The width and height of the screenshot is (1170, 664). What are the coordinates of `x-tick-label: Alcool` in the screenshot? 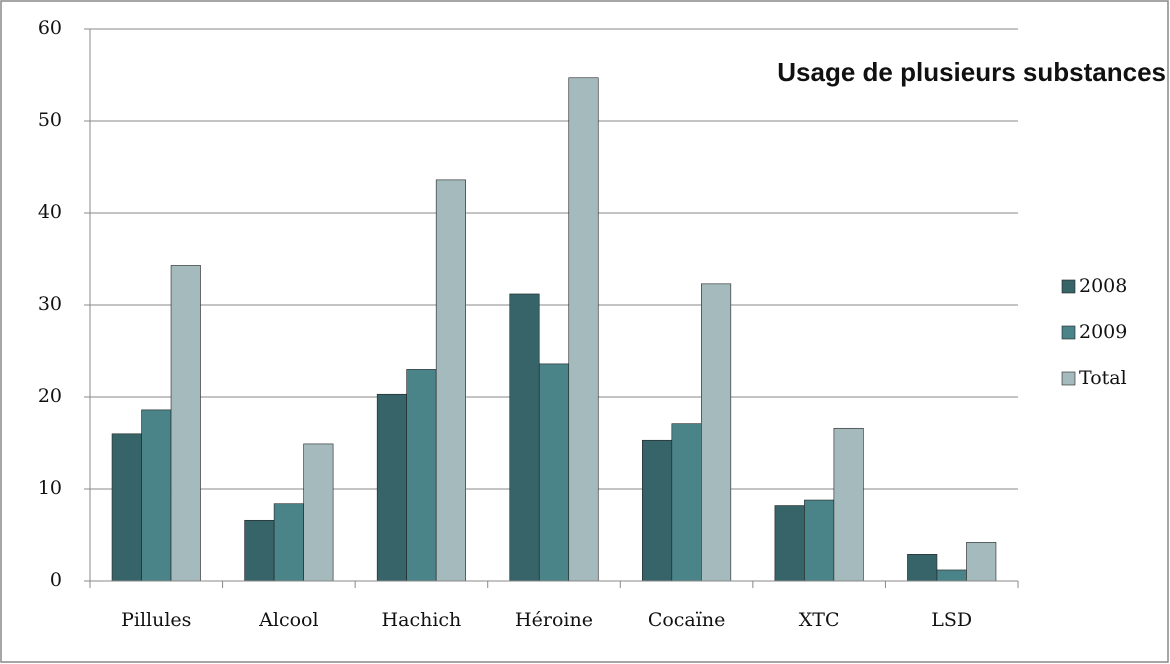 It's located at (288, 620).